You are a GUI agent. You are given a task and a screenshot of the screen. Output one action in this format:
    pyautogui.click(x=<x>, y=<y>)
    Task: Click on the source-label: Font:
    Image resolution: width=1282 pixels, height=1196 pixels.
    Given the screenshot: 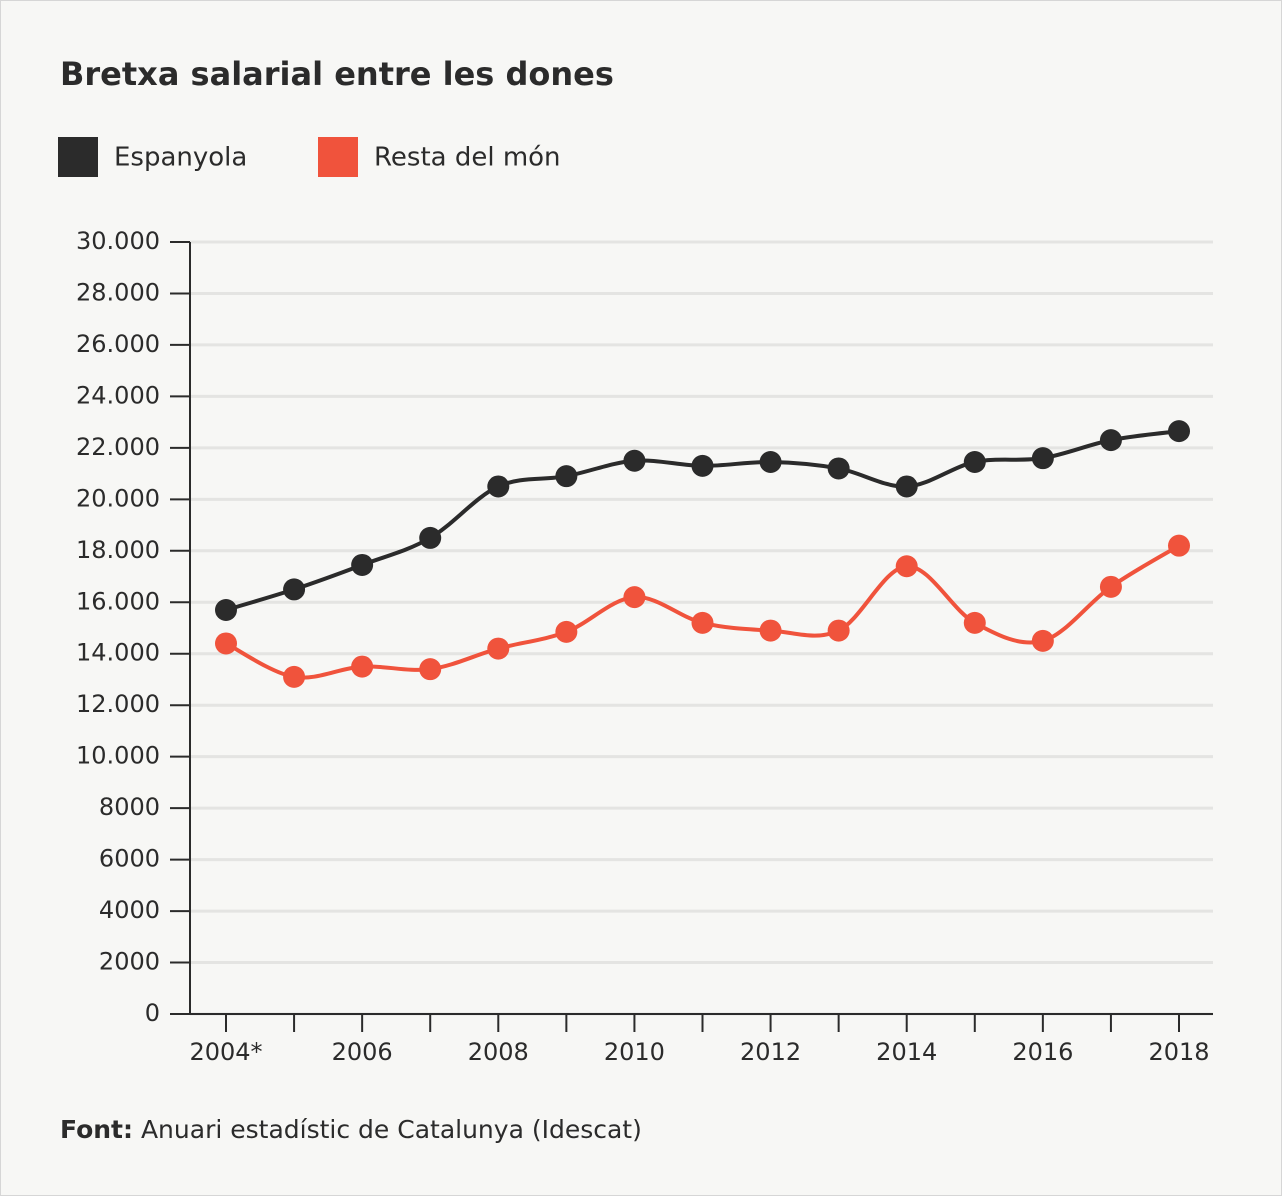 What is the action you would take?
    pyautogui.click(x=96, y=1129)
    